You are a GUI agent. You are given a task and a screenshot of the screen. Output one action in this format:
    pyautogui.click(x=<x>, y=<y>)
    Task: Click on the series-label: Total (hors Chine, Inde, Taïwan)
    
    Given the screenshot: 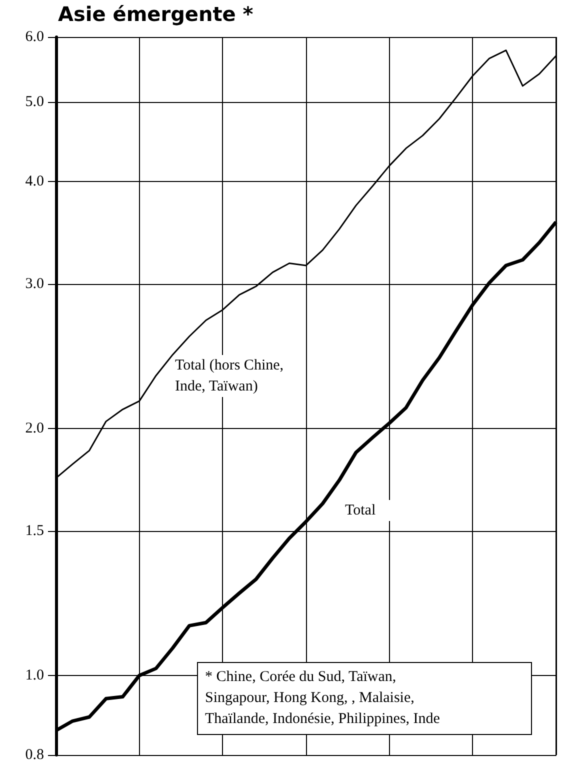 What is the action you would take?
    pyautogui.click(x=231, y=376)
    